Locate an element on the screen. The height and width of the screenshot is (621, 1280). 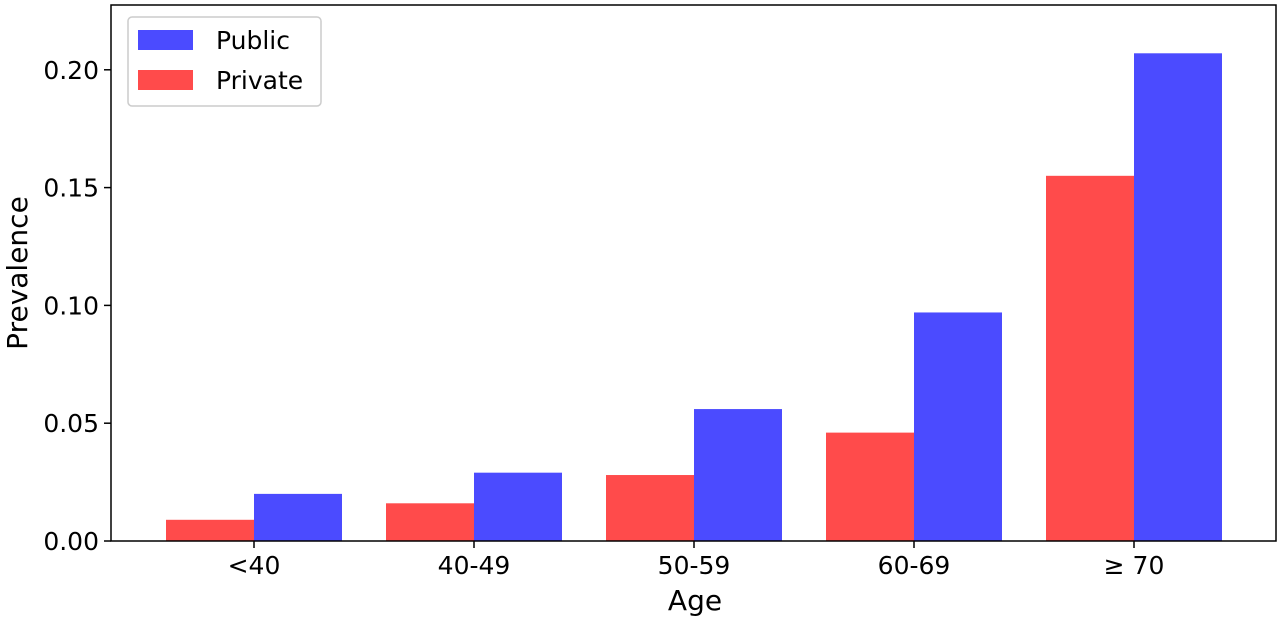
y-tick-label: 0.20 is located at coordinates (71, 70).